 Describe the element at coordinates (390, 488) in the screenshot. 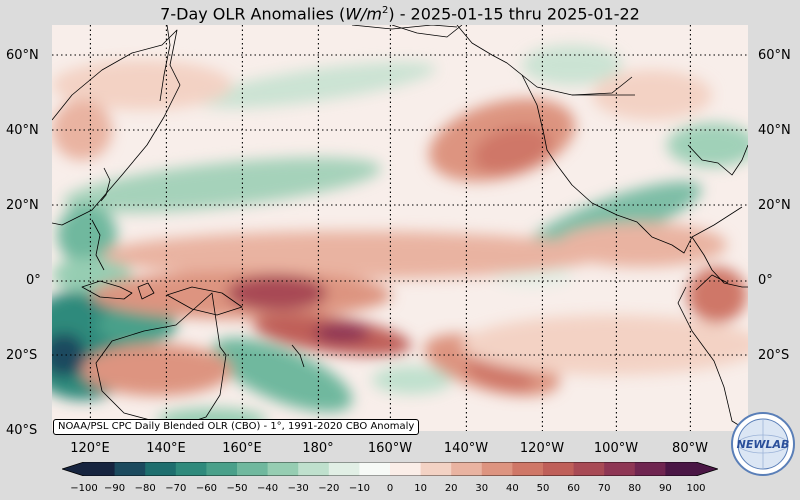

I see `colorbar-tick-label: 0` at that location.